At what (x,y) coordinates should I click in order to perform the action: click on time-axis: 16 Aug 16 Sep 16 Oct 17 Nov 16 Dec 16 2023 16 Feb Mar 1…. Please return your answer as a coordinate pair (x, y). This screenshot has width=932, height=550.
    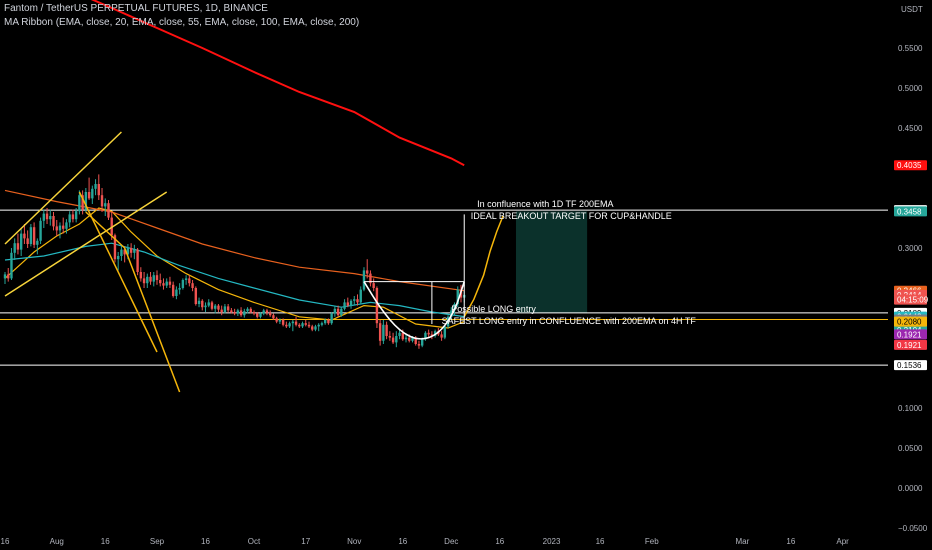
    Looking at the image, I should click on (425, 541).